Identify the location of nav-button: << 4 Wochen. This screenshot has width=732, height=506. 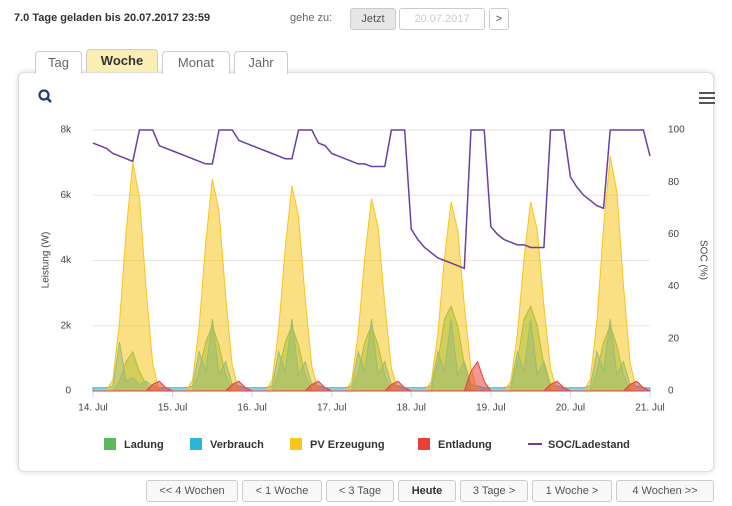
(192, 491).